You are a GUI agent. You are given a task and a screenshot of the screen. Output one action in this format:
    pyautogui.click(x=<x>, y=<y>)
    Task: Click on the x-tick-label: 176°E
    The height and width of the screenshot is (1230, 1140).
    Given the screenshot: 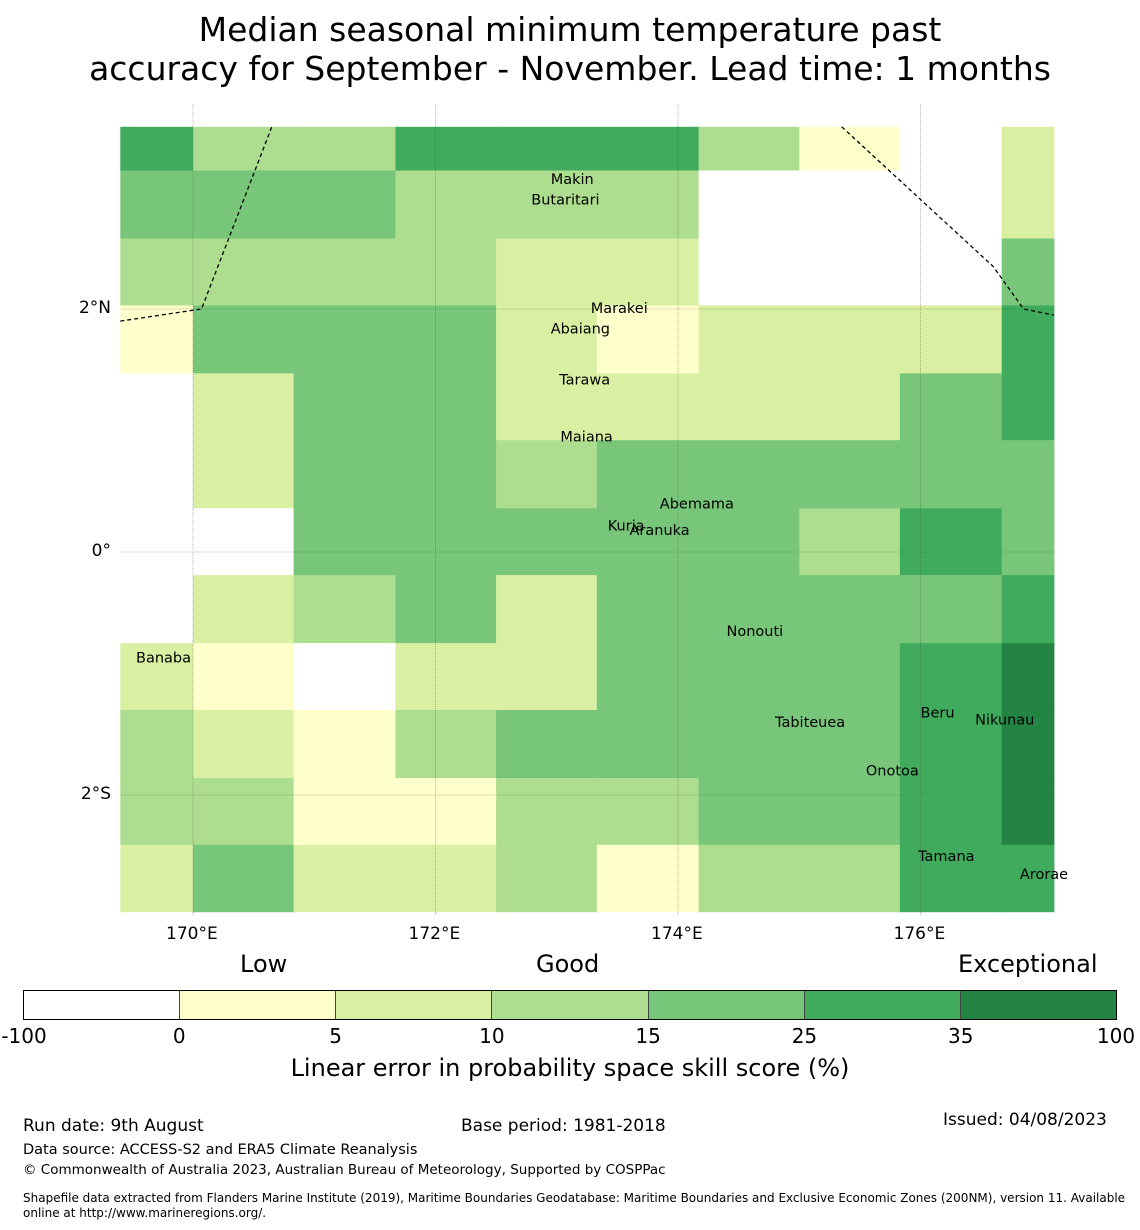 What is the action you would take?
    pyautogui.click(x=919, y=934)
    